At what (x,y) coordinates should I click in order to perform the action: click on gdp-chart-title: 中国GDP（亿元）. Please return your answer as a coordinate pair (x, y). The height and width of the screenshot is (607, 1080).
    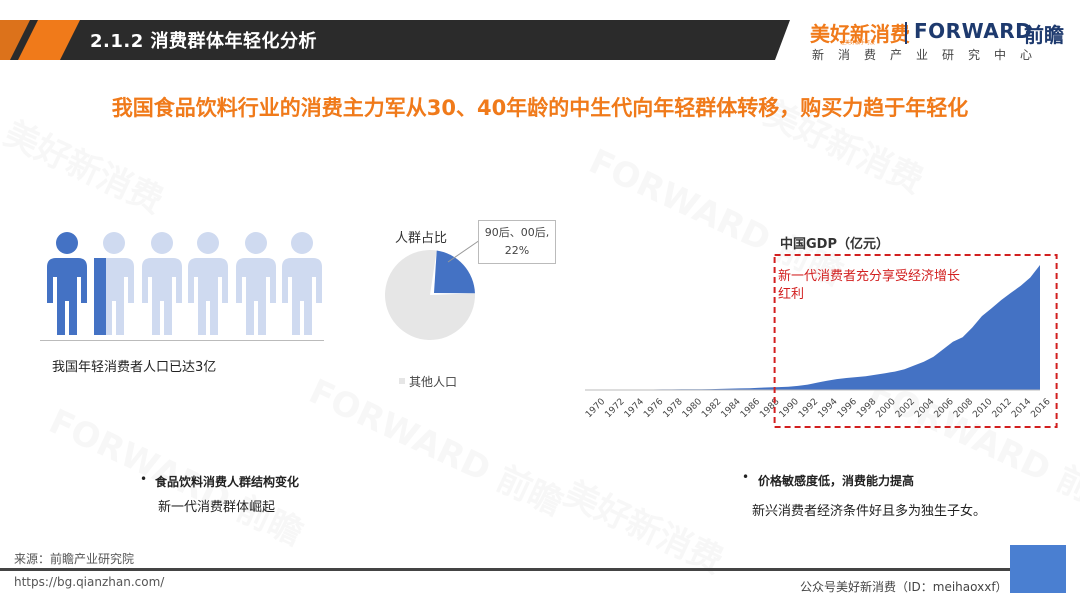
    Looking at the image, I should click on (834, 244).